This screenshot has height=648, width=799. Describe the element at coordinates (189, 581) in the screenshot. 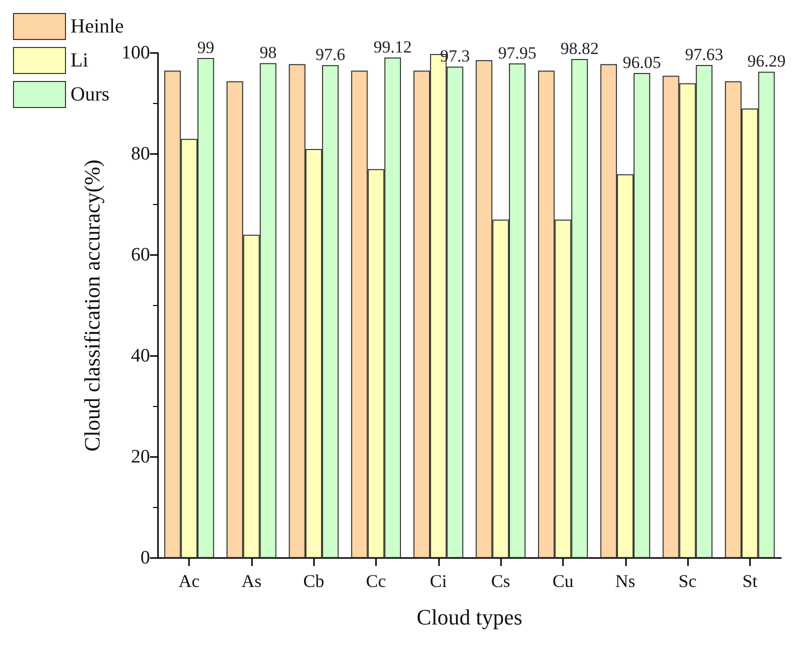

I see `x-tick-label: Ac` at that location.